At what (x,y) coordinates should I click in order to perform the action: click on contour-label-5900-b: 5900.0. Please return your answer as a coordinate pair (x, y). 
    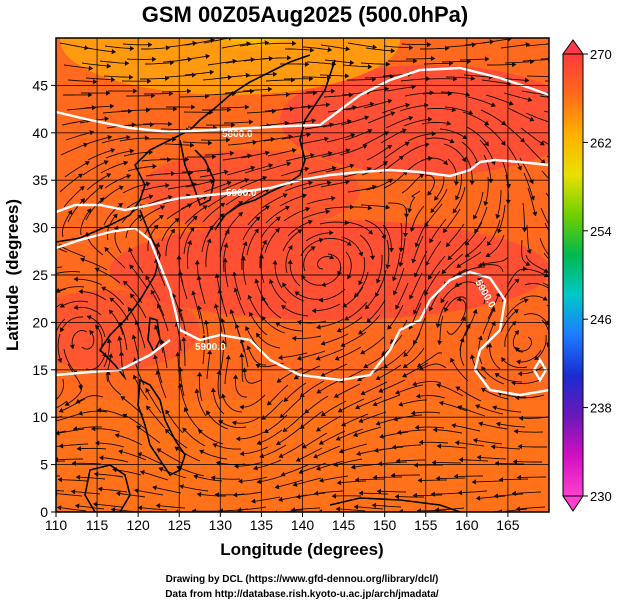
    Looking at the image, I should click on (210, 347).